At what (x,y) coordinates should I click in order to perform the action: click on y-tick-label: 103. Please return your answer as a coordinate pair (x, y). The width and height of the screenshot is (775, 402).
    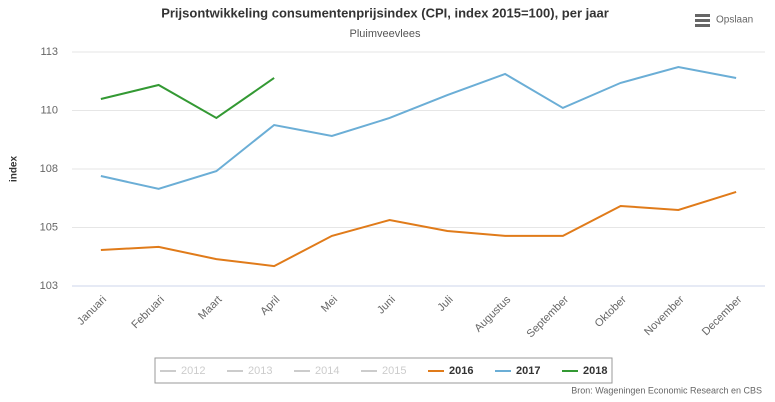
    Looking at the image, I should click on (49, 286).